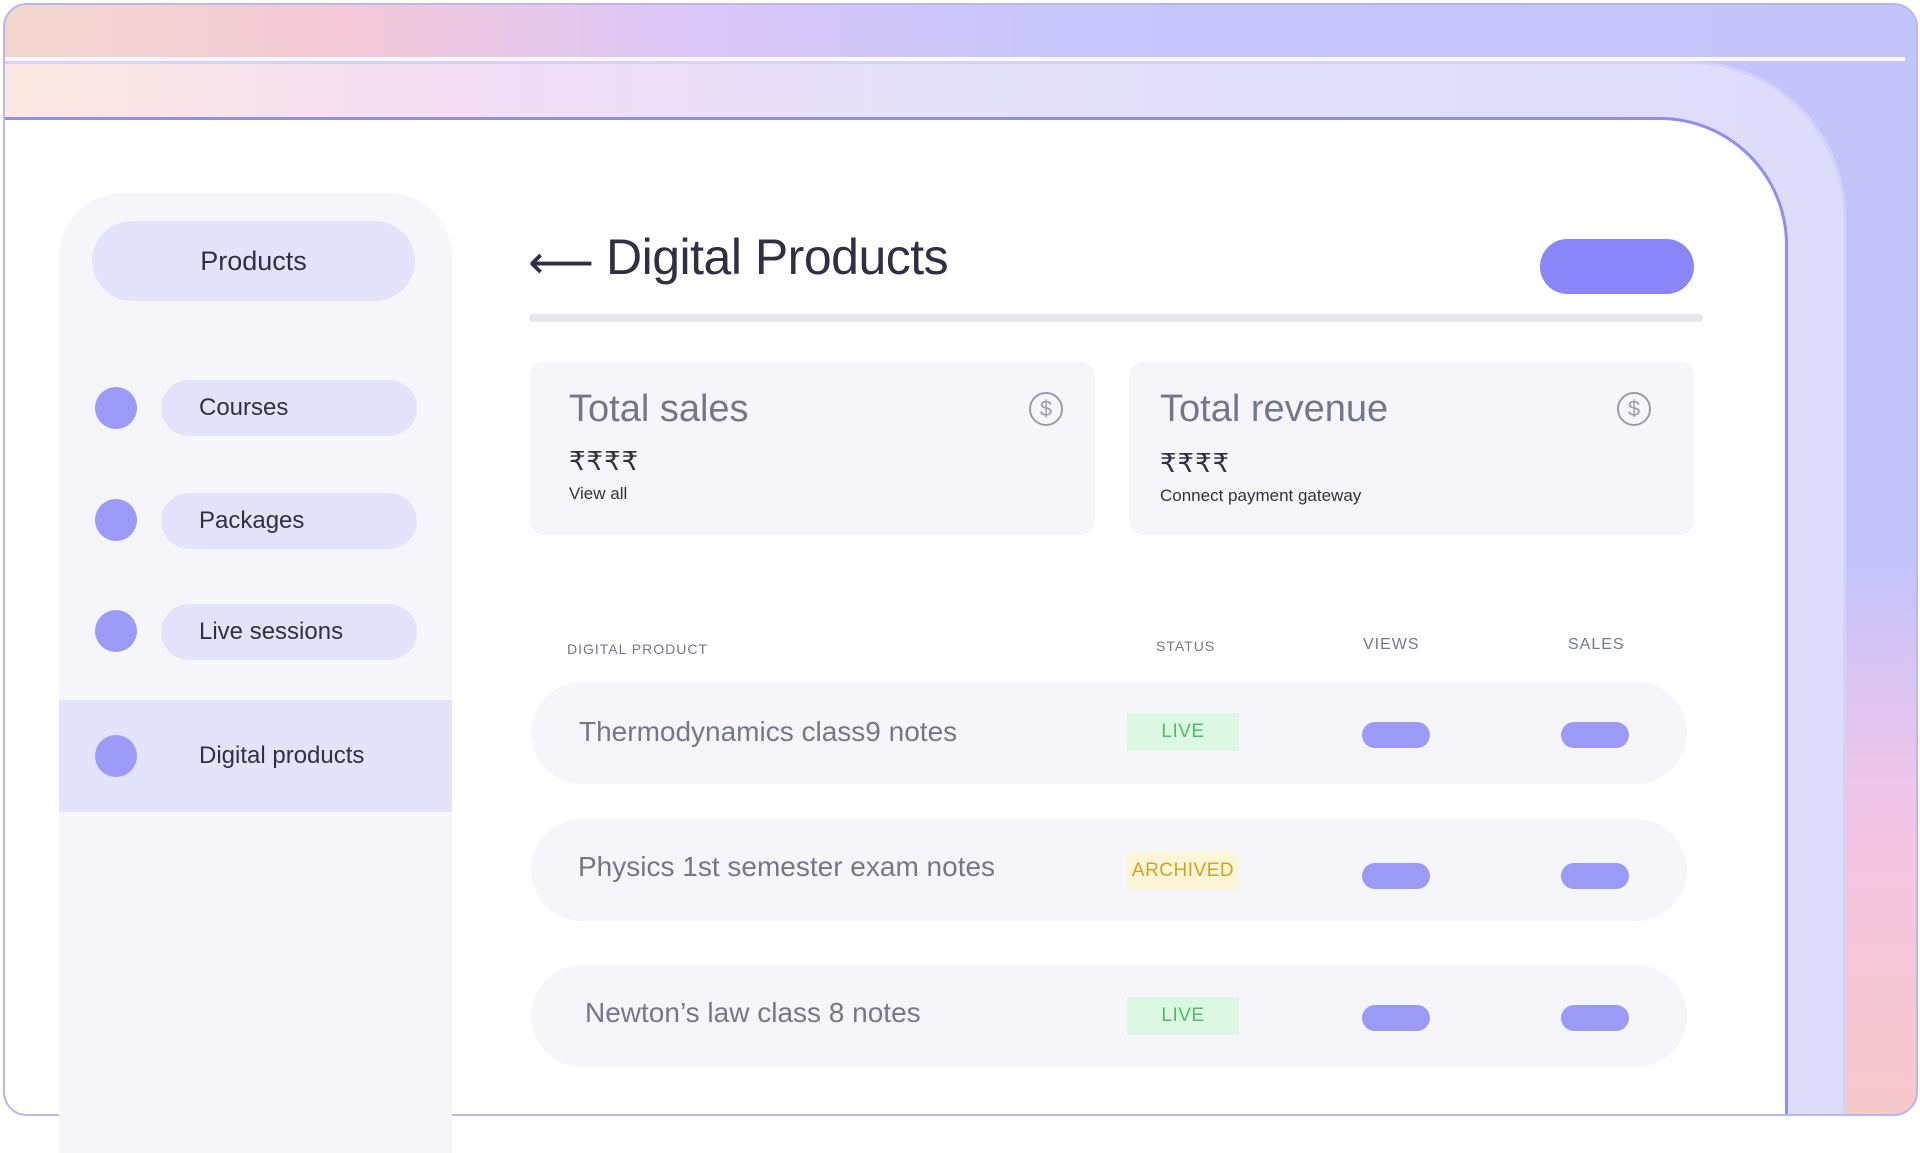 The image size is (1920, 1153). I want to click on sidebar-item-packages: Packages, so click(255, 532).